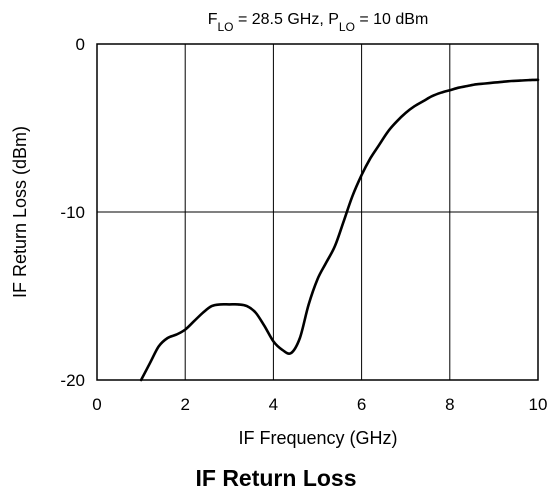 The image size is (552, 497). Describe the element at coordinates (213, 19) in the screenshot. I see `subtitle-text: F` at that location.